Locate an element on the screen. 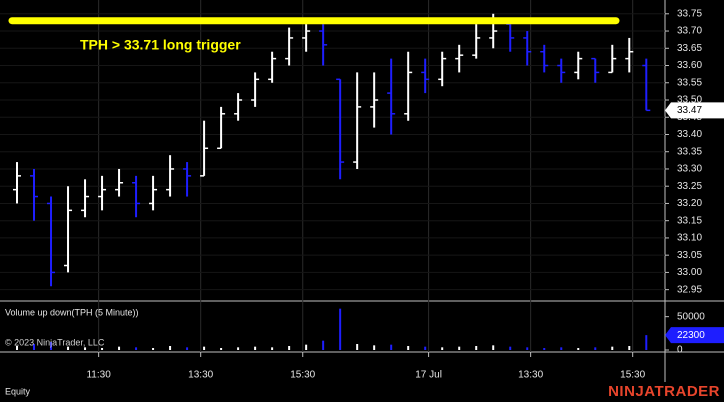  y-tick-label: 33.35 is located at coordinates (689, 151).